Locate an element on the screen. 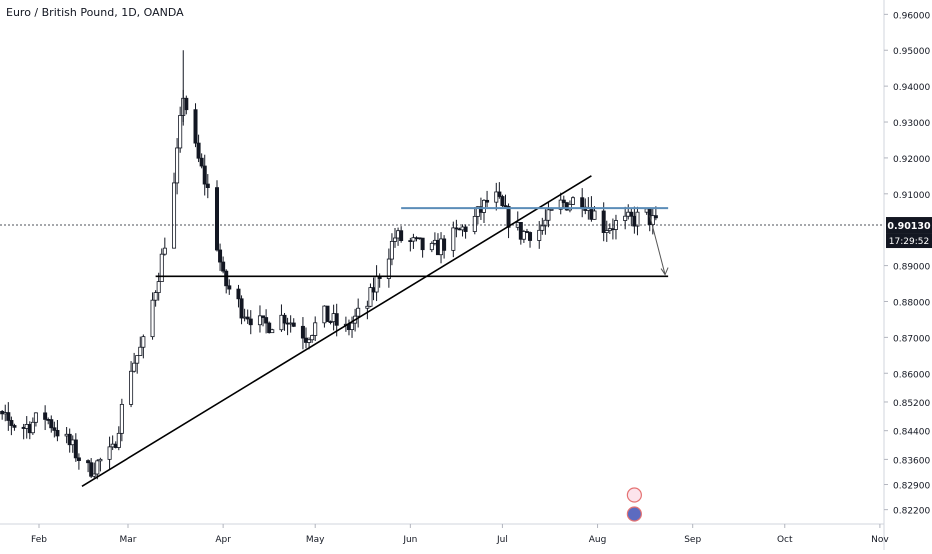 This screenshot has width=932, height=554. y-tick-label: 0.87000 is located at coordinates (911, 339).